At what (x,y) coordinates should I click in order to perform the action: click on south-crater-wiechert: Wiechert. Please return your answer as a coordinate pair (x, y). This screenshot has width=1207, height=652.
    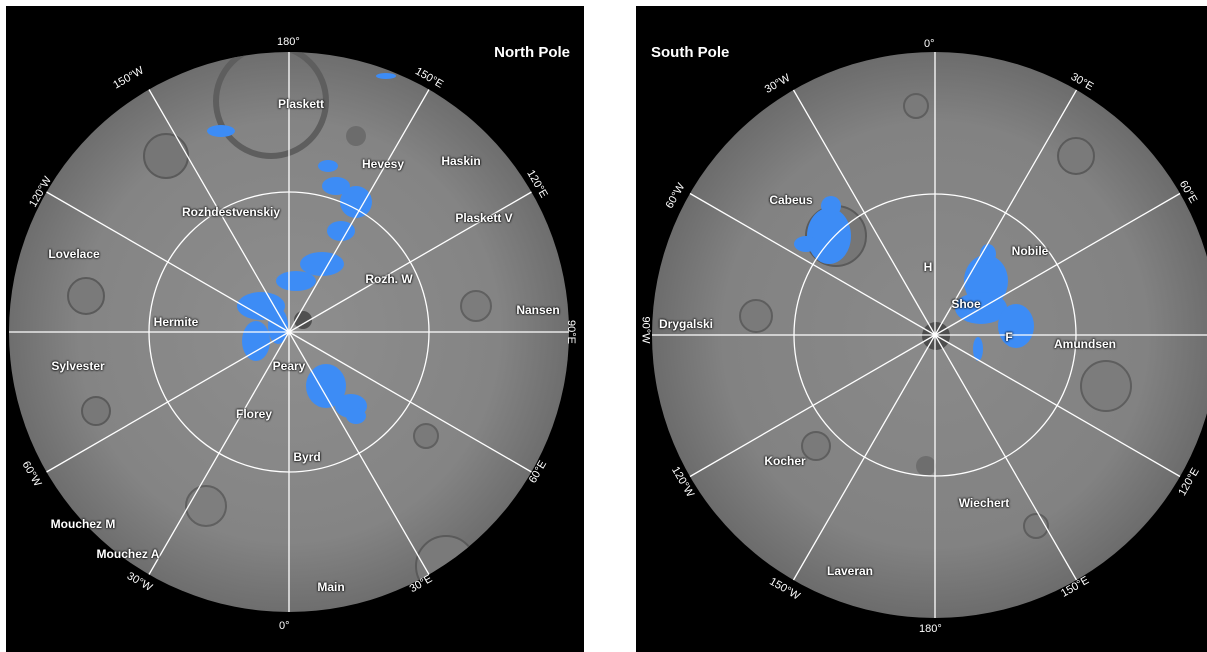
    Looking at the image, I should click on (984, 503).